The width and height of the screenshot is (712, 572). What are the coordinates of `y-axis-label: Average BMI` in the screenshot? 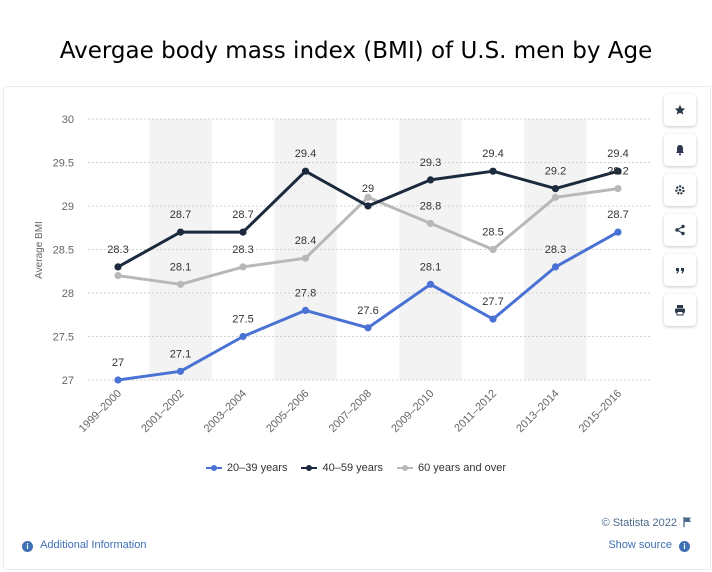 It's located at (39, 250).